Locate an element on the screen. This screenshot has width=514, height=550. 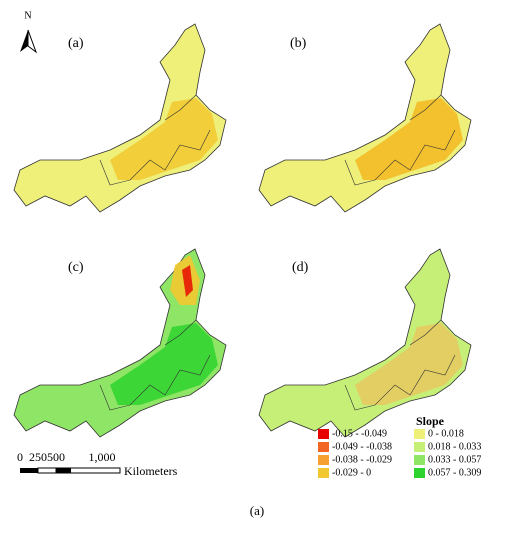
legend-label: -0.029 - 0 is located at coordinates (351, 472).